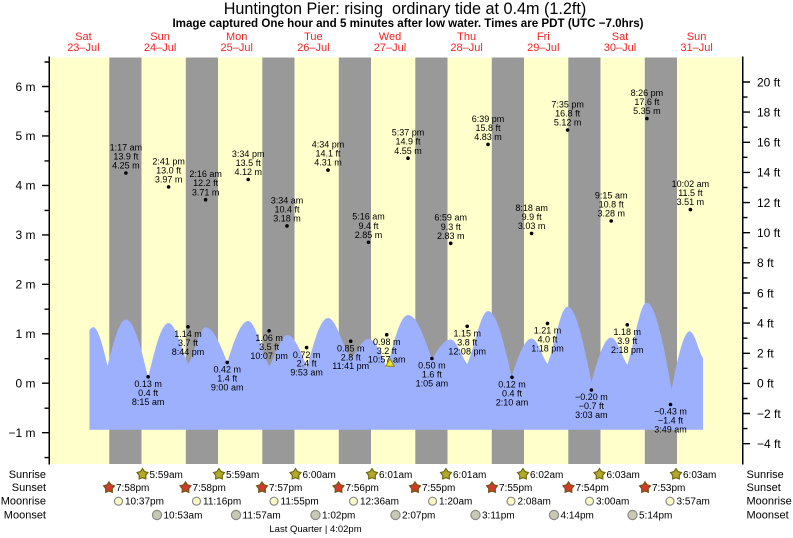 The height and width of the screenshot is (538, 793). I want to click on svg-text: 3:34 pm, so click(248, 154).